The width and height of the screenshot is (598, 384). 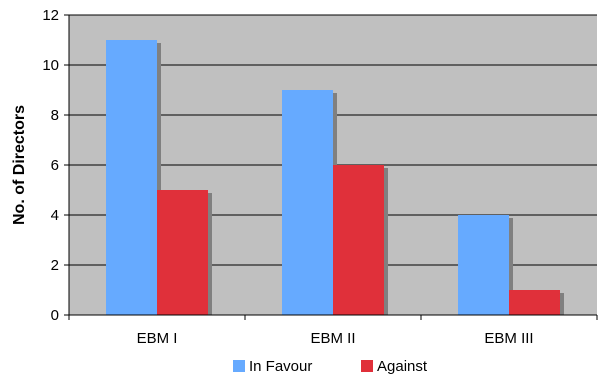 What do you see at coordinates (402, 366) in the screenshot?
I see `legend-label: Against` at bounding box center [402, 366].